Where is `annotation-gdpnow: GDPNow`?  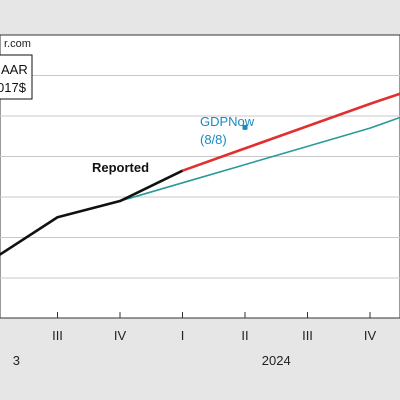 annotation-gdpnow: GDPNow is located at coordinates (227, 121).